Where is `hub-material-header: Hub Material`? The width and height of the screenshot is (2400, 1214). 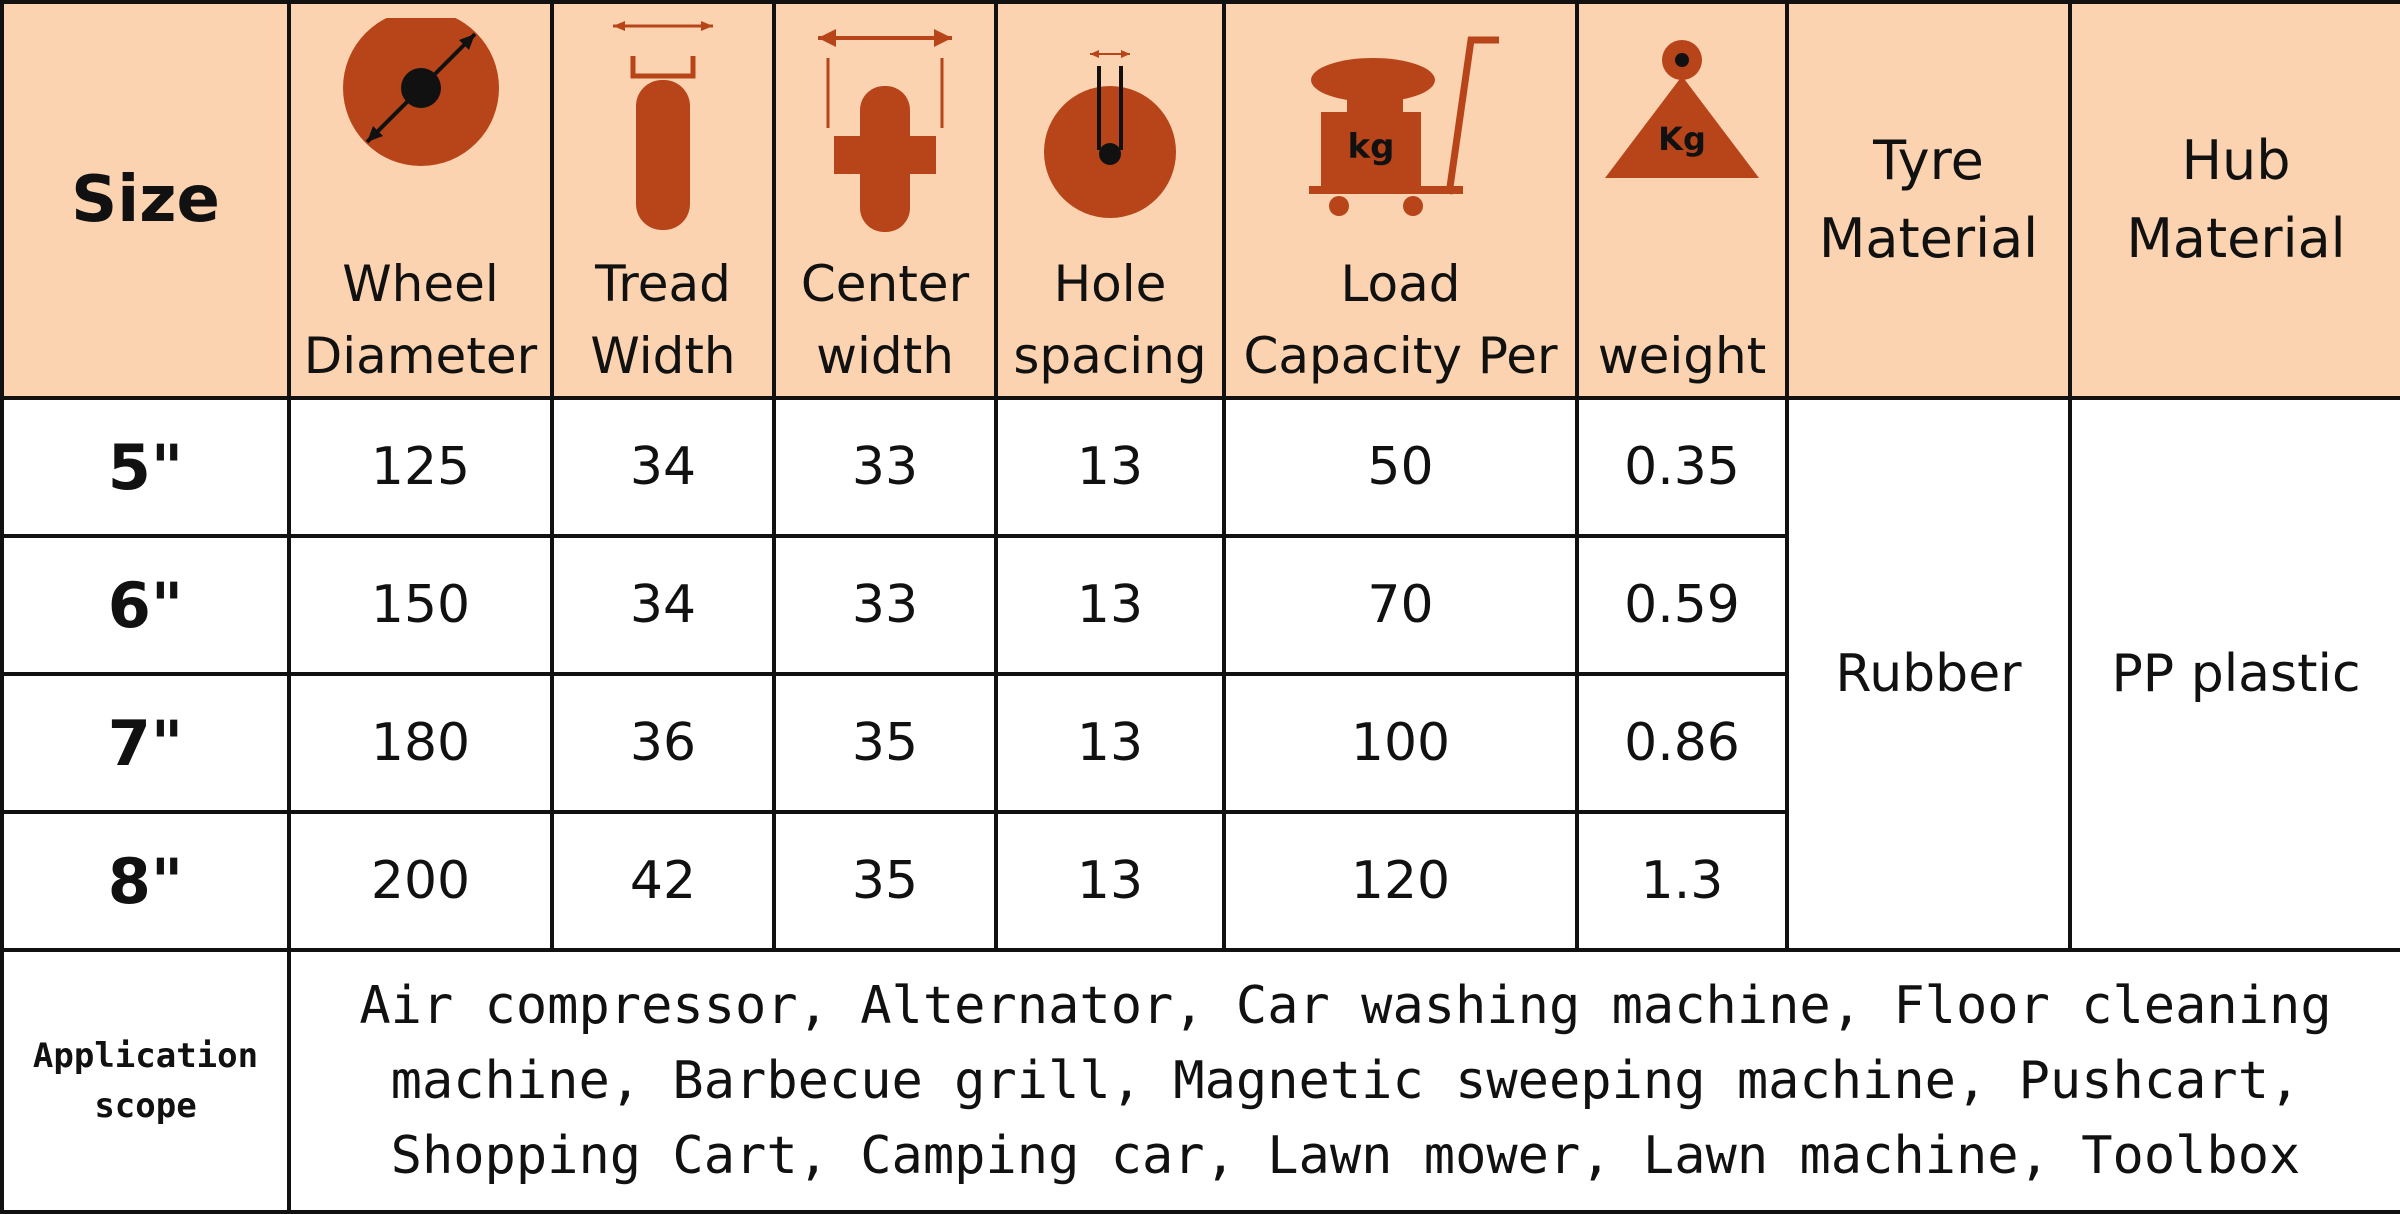 hub-material-header: Hub Material is located at coordinates (2234, 200).